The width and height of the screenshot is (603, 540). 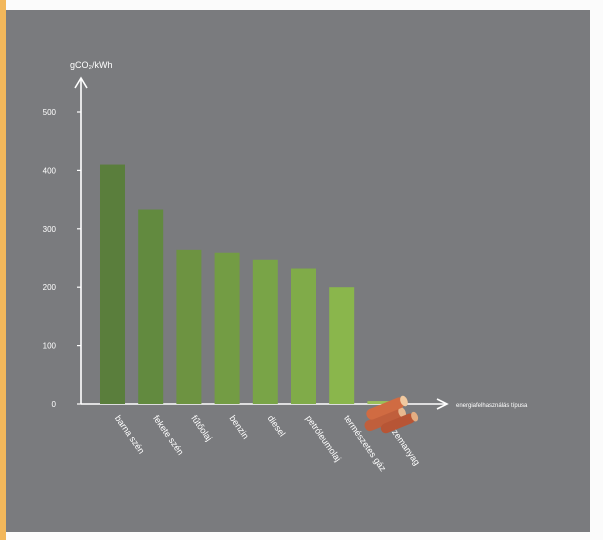 I want to click on y-axis-label: gCO₂/kWh, so click(x=91, y=65).